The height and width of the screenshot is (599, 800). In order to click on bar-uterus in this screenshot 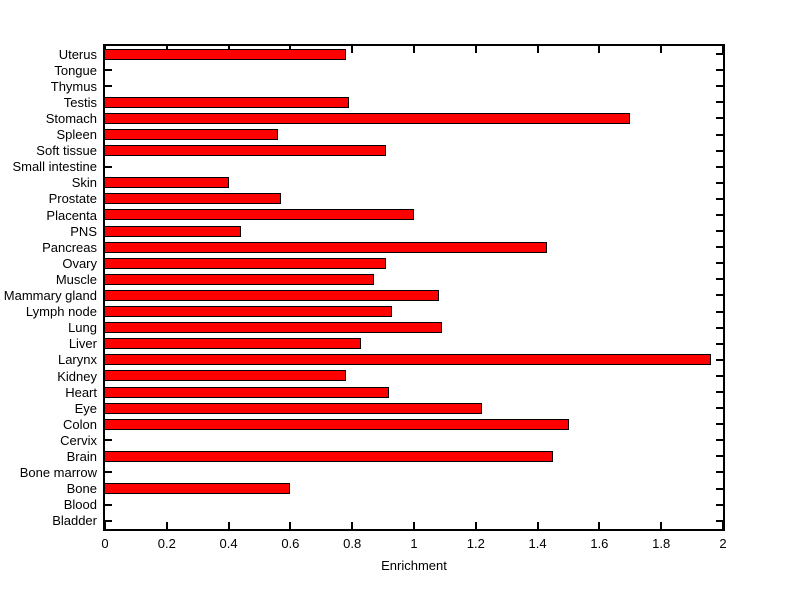, I will do `click(226, 54)`.